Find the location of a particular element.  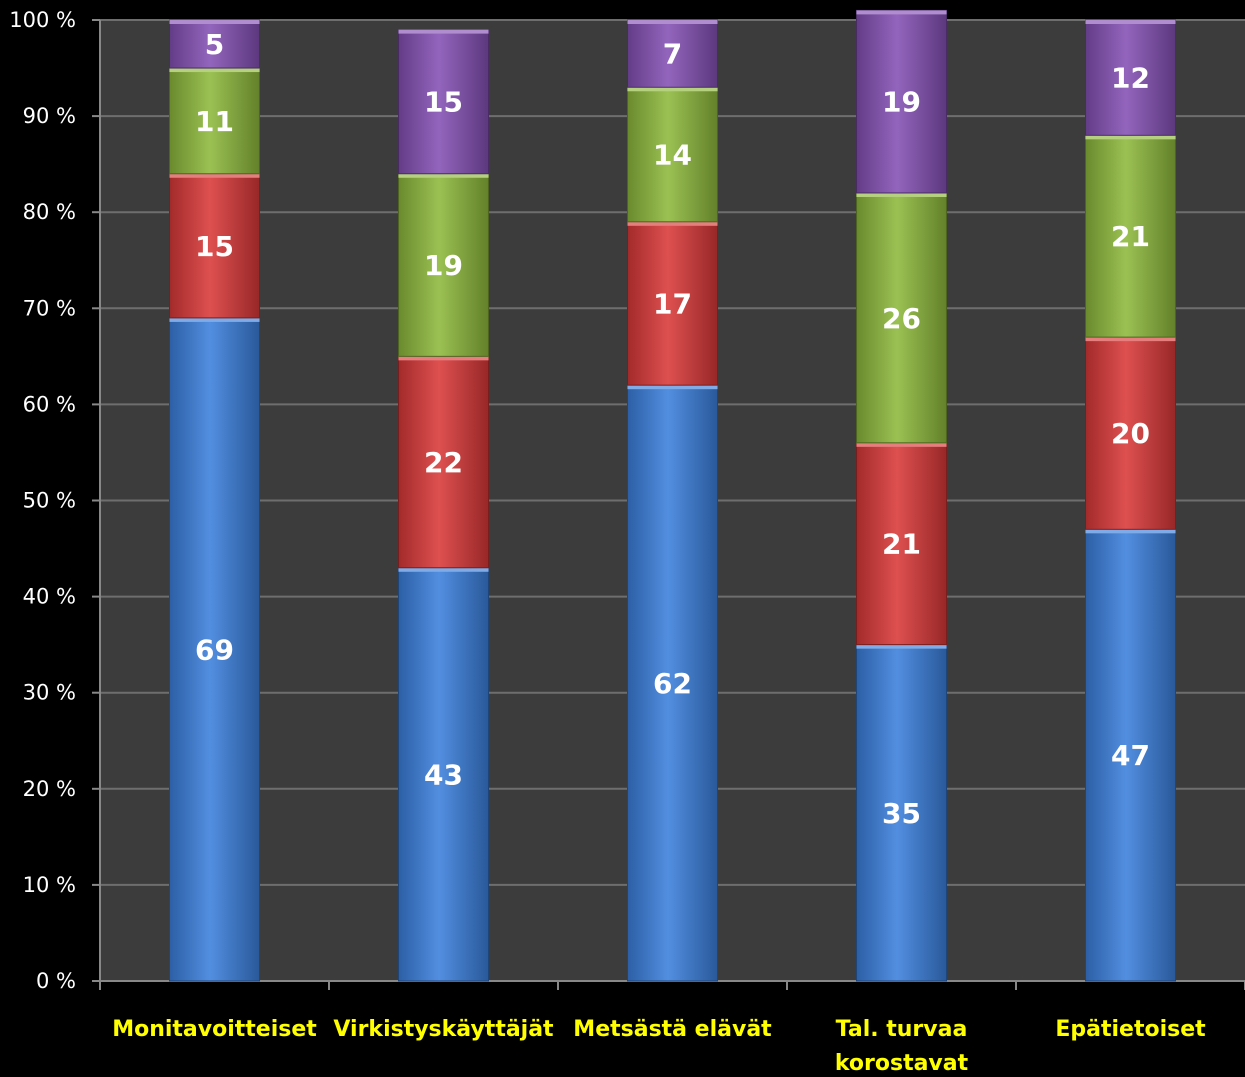

x-category-label: korostavat is located at coordinates (902, 1063).